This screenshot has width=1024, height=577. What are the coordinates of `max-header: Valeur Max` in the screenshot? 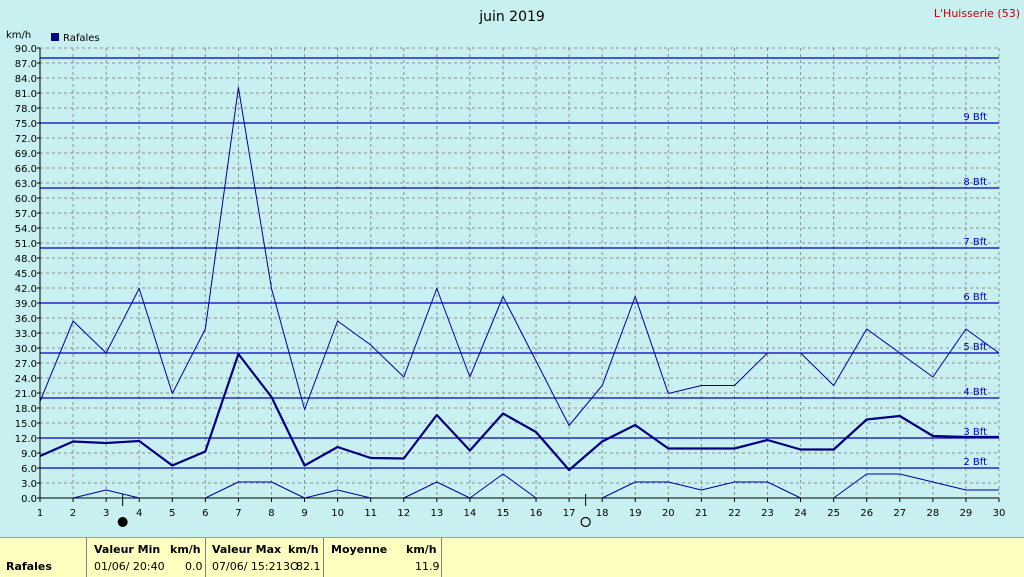 It's located at (247, 549).